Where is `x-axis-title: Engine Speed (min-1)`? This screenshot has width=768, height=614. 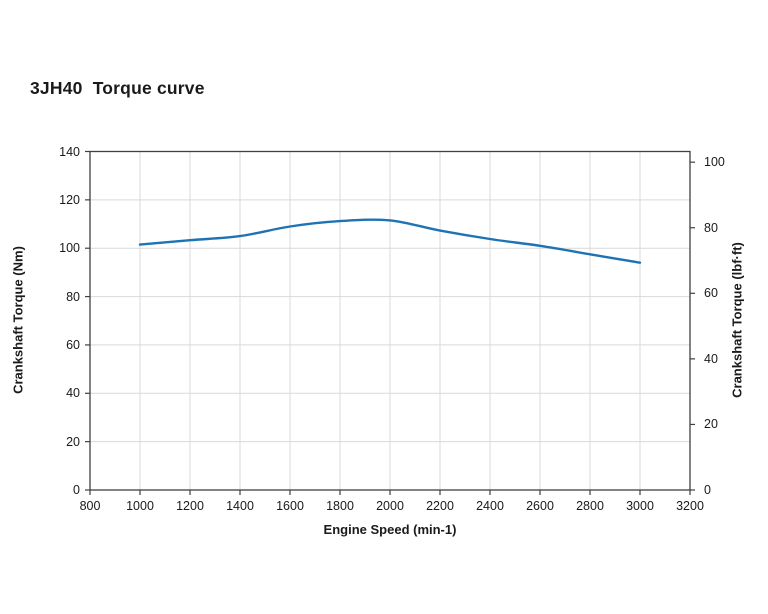 x-axis-title: Engine Speed (min-1) is located at coordinates (390, 529).